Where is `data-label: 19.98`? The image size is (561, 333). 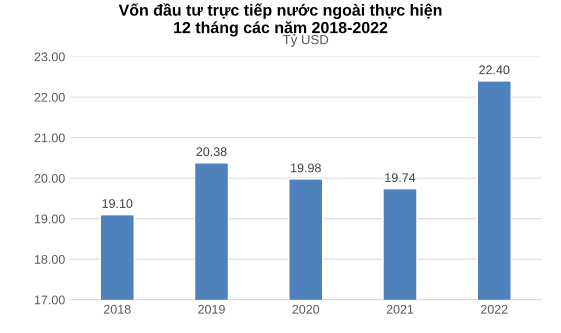
data-label: 19.98 is located at coordinates (306, 167).